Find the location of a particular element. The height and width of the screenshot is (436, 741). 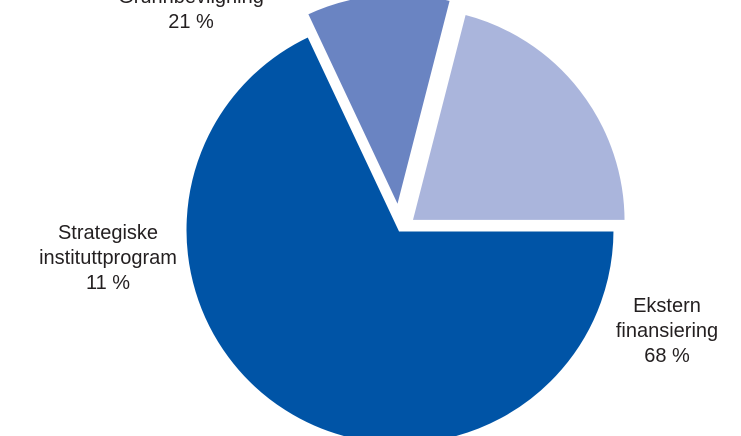

slice-value-label: 21 % is located at coordinates (191, 22).